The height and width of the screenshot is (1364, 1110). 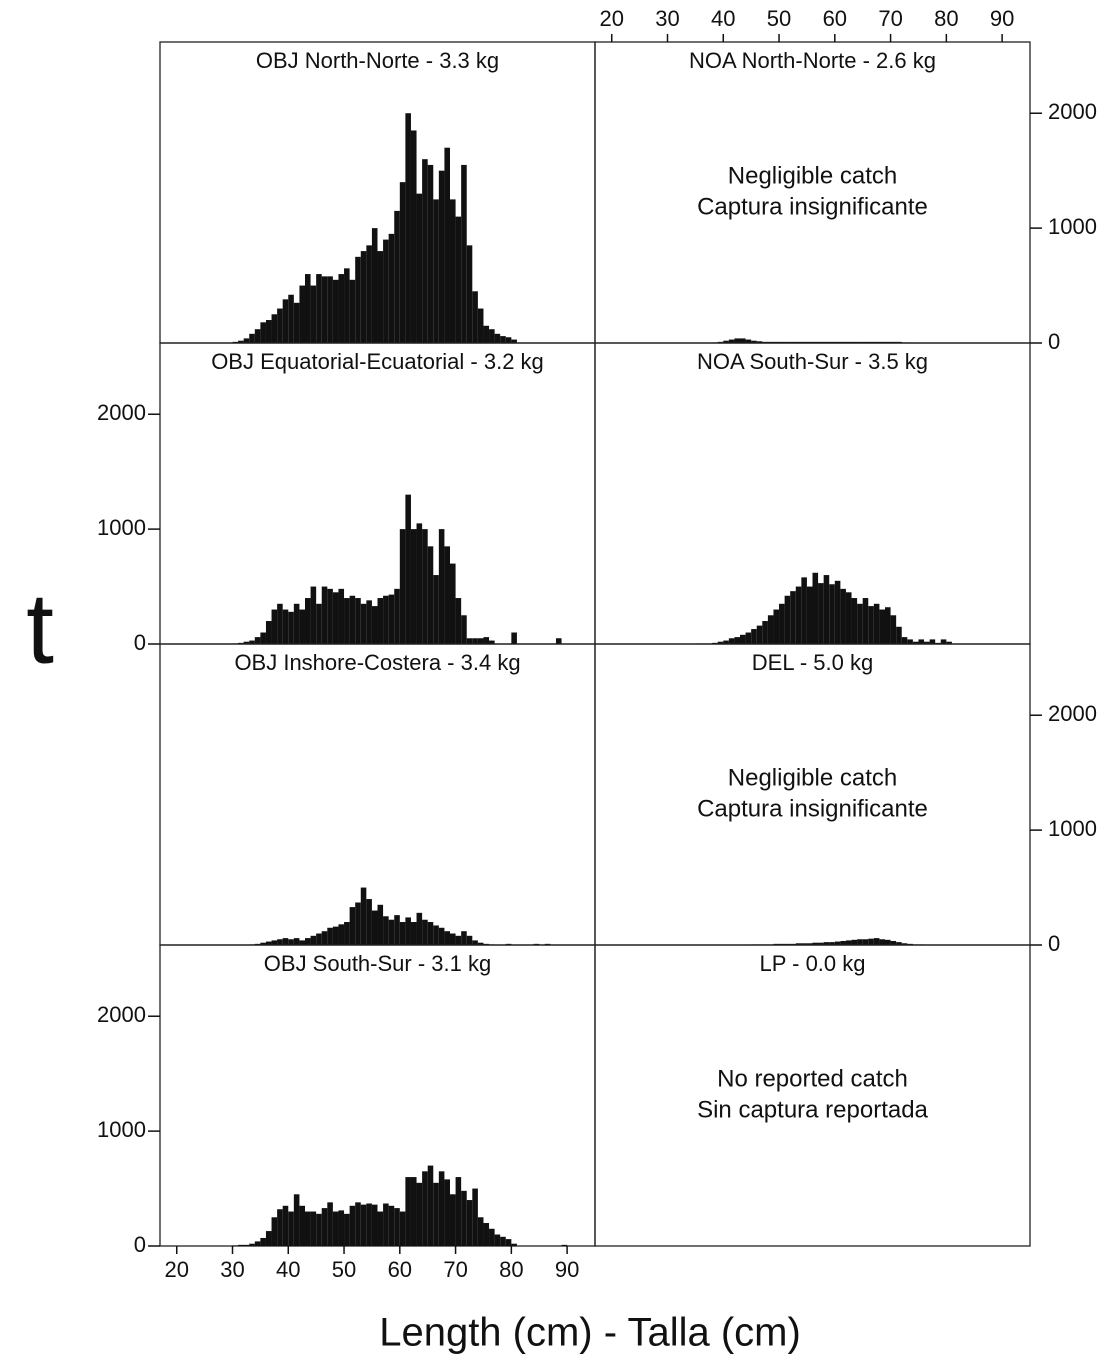 I want to click on y-tick-label: 2000, so click(x=121, y=1014).